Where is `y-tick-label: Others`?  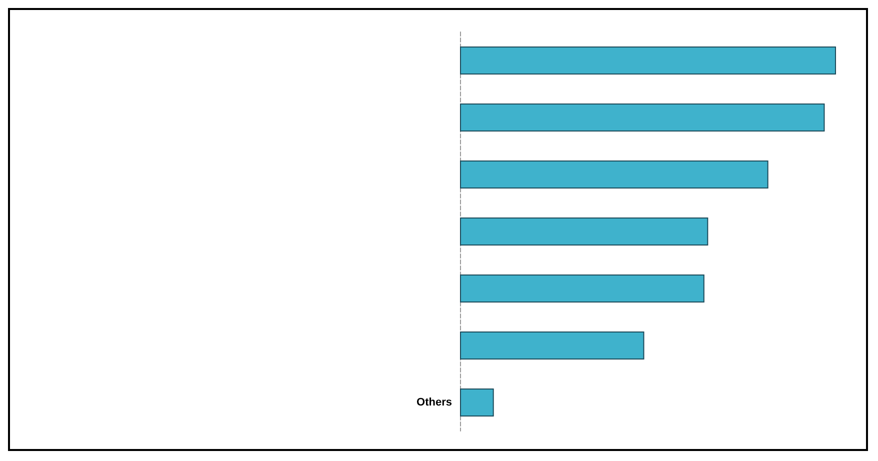
y-tick-label: Others is located at coordinates (434, 402).